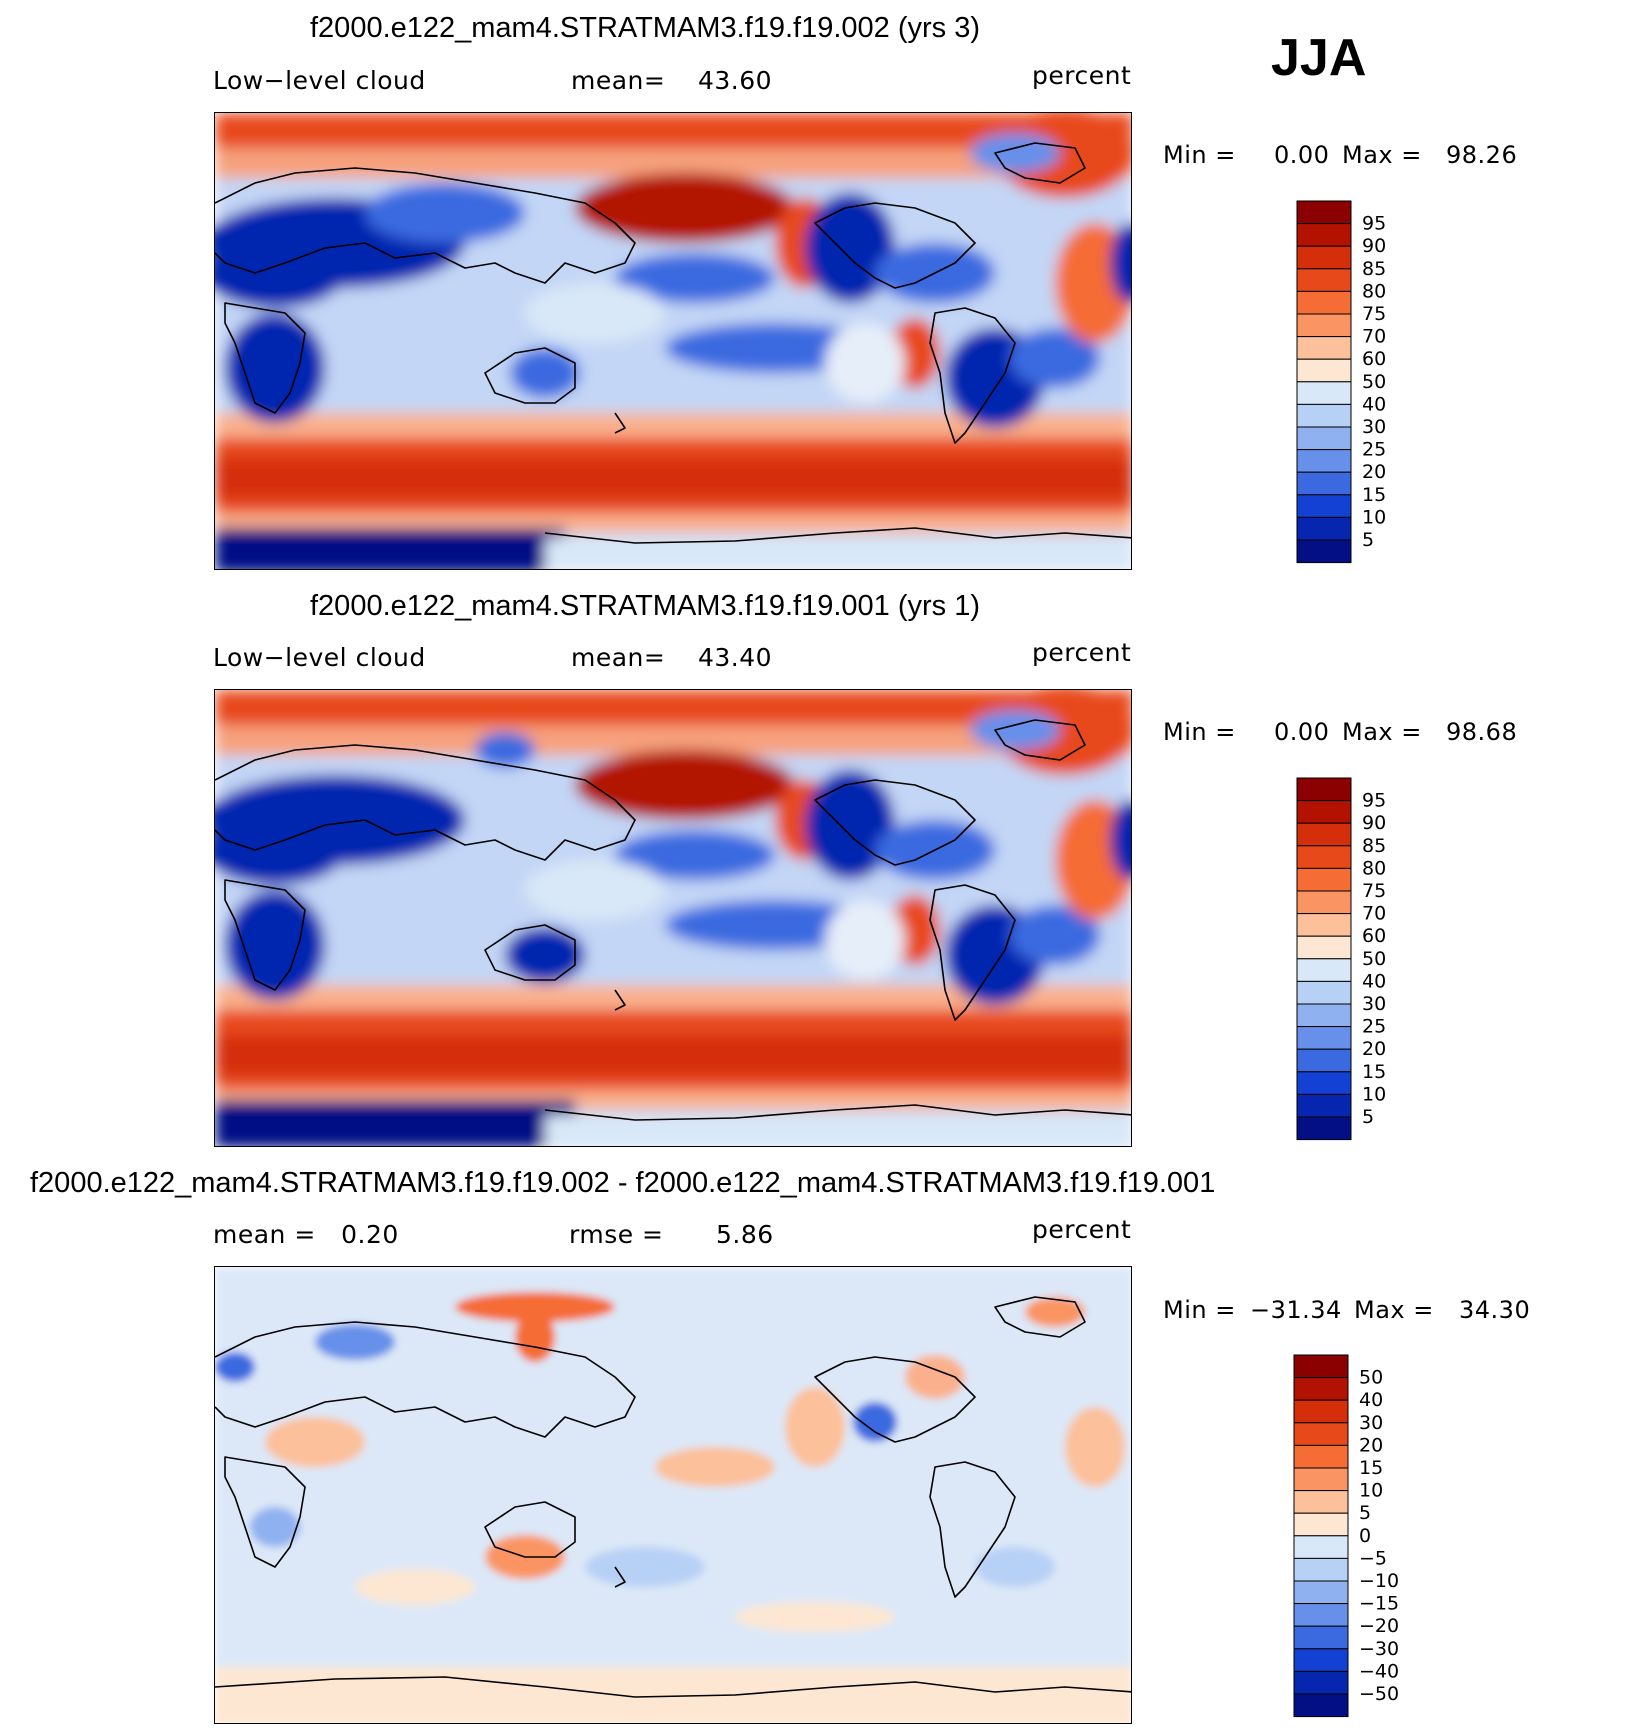  What do you see at coordinates (745, 1234) in the screenshot?
I see `rmse-value: 5.86` at bounding box center [745, 1234].